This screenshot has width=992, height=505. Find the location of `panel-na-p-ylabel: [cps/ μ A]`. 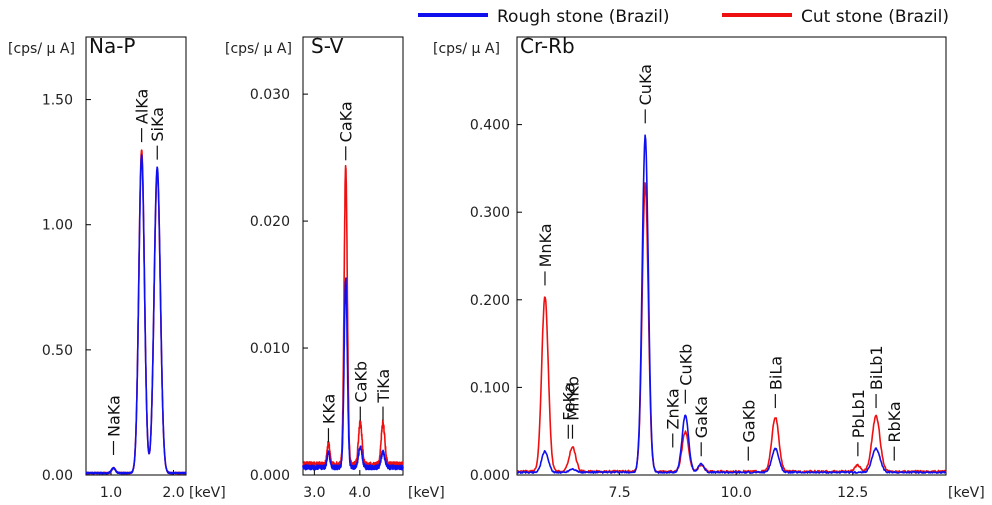

panel-na-p-ylabel: [cps/ μ A] is located at coordinates (41, 49).